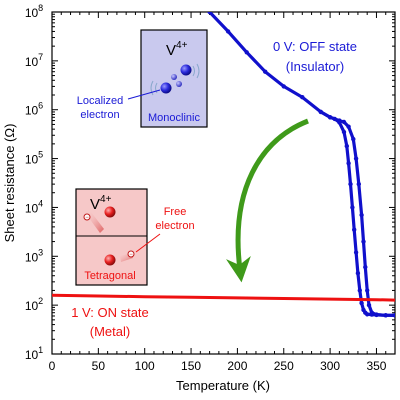 Image resolution: width=400 pixels, height=400 pixels. What do you see at coordinates (34, 353) in the screenshot?
I see `y-tick-label: 10¹` at bounding box center [34, 353].